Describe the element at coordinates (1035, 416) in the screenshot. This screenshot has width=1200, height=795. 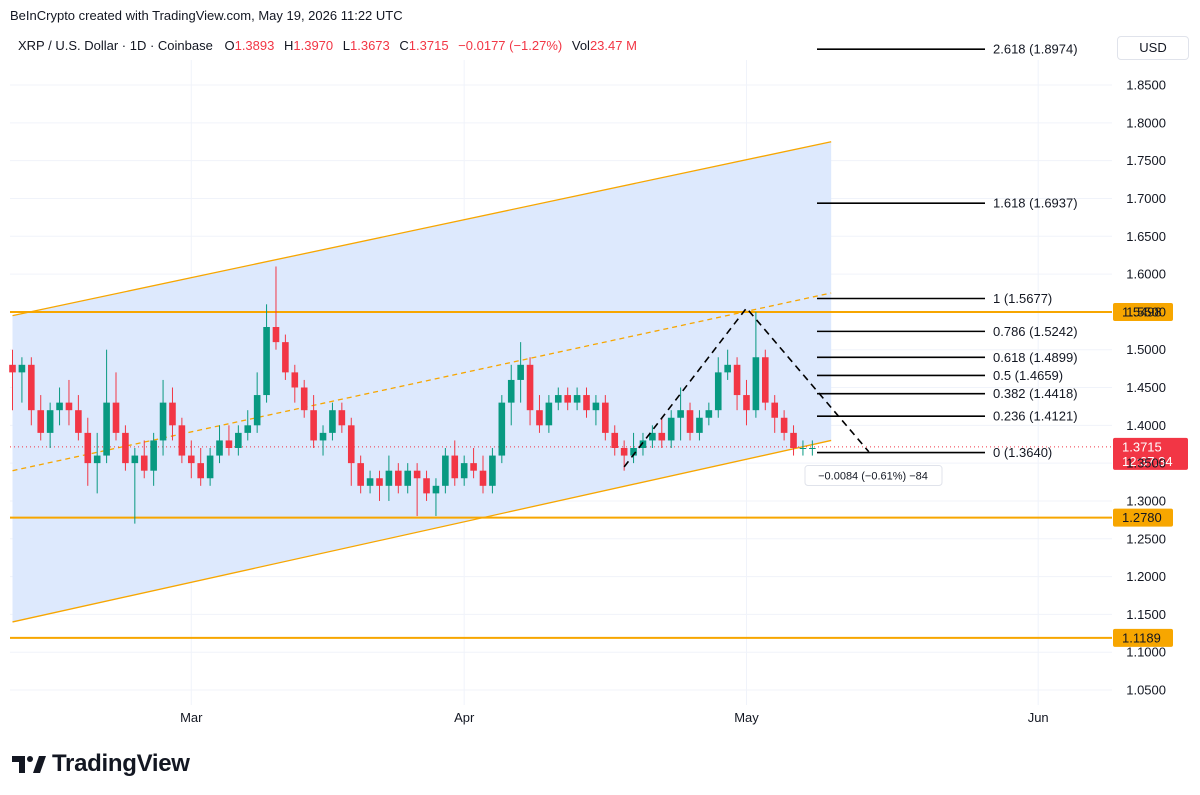
I see `fib-level-label: 0.236 (1.4121)` at that location.